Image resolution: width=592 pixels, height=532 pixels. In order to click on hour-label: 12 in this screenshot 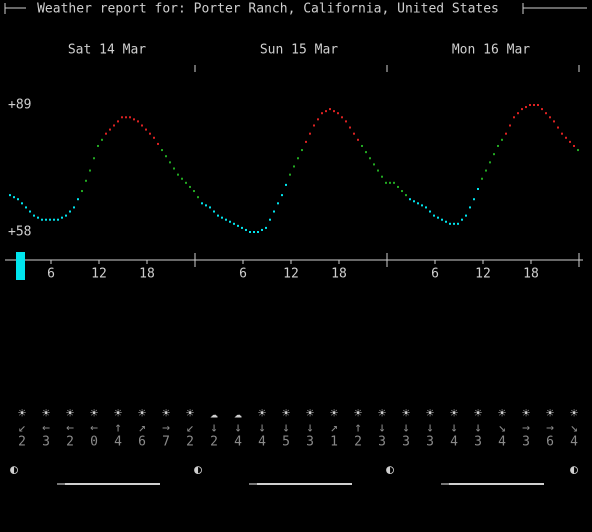, I will do `click(483, 274)`.